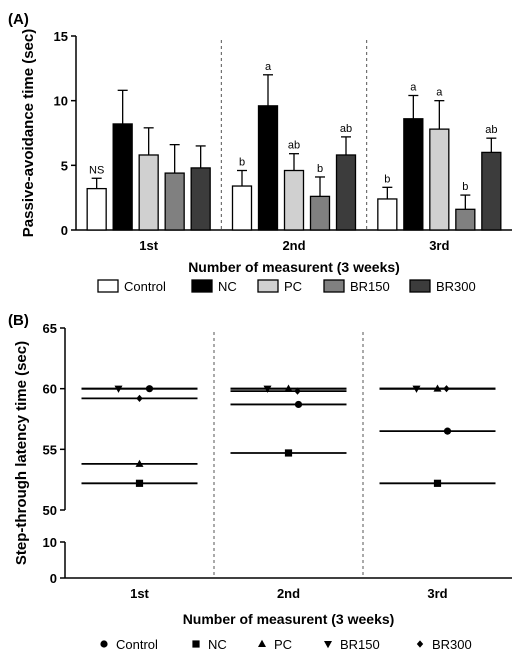 The height and width of the screenshot is (662, 524). Describe the element at coordinates (420, 644) in the screenshot. I see `legend-marker-br300` at that location.